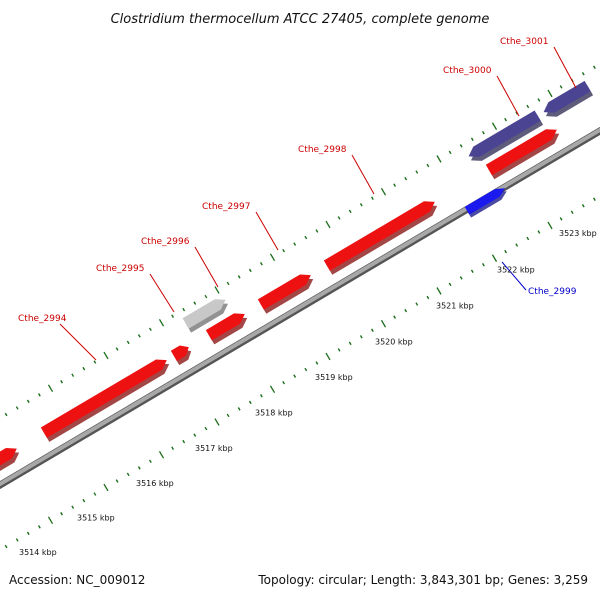  I want to click on gene-label-Cthe_2994: Cthe_2994, so click(42, 319).